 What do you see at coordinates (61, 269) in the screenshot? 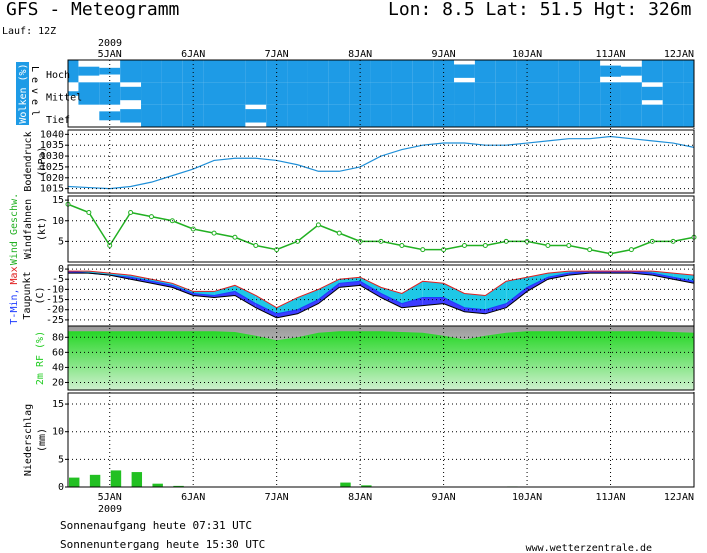
I see `y-tick-label: 0` at bounding box center [61, 269].